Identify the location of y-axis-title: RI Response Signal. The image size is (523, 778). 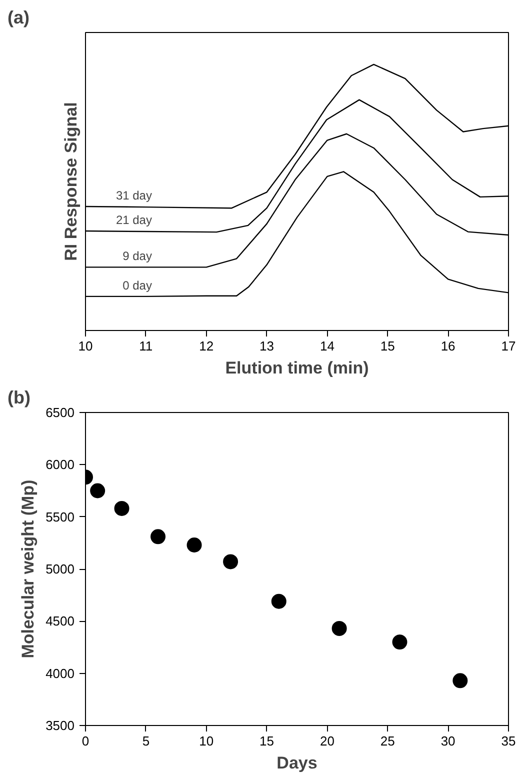
(71, 181).